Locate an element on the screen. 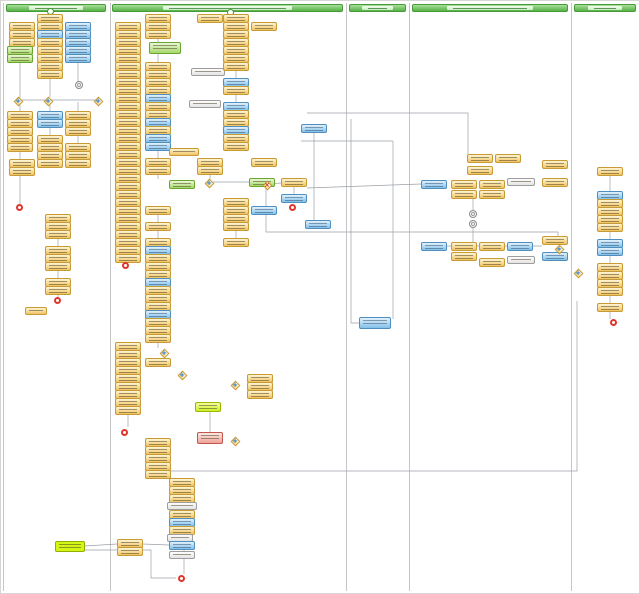  exclusive-gateway-node: × is located at coordinates (267, 185).